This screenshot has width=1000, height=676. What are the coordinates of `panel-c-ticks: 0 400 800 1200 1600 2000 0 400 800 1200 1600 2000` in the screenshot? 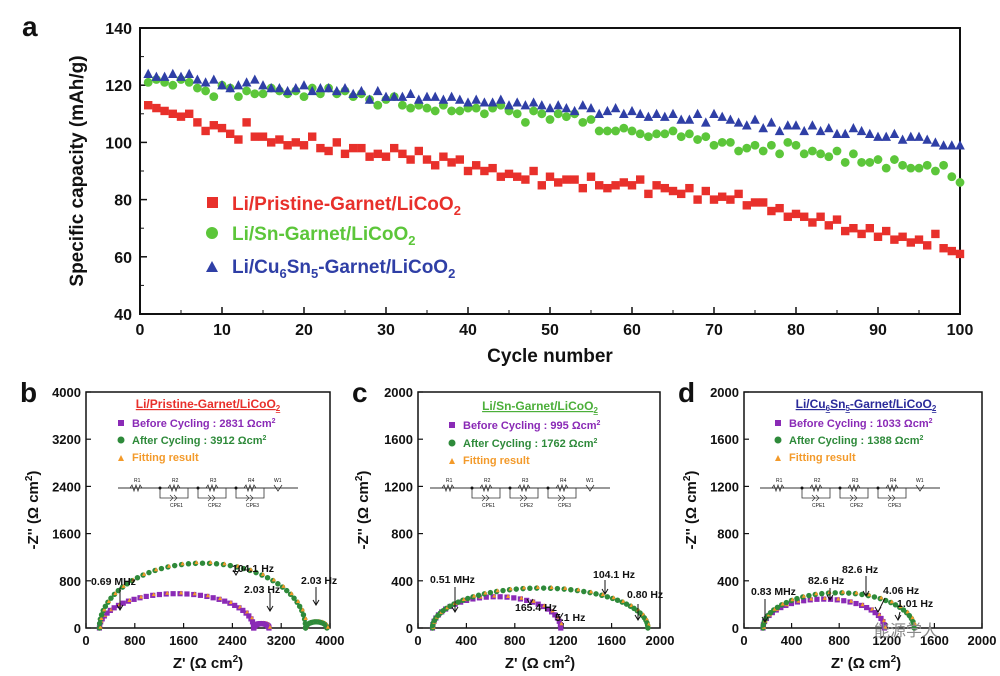 It's located at (529, 516).